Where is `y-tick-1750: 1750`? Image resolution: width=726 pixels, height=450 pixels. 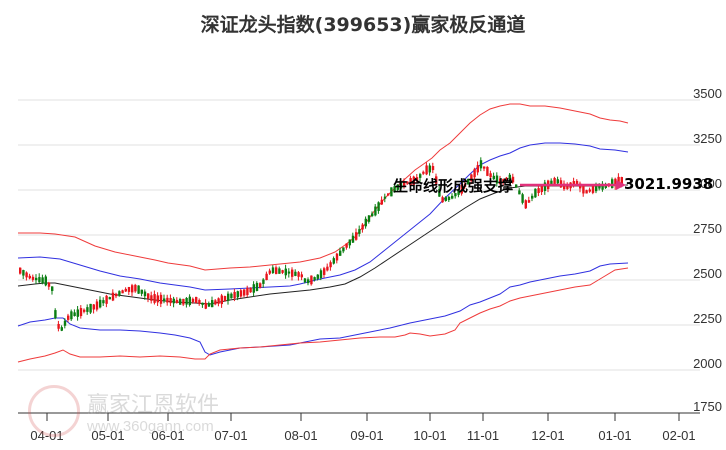
y-tick-1750: 1750 is located at coordinates (707, 406).